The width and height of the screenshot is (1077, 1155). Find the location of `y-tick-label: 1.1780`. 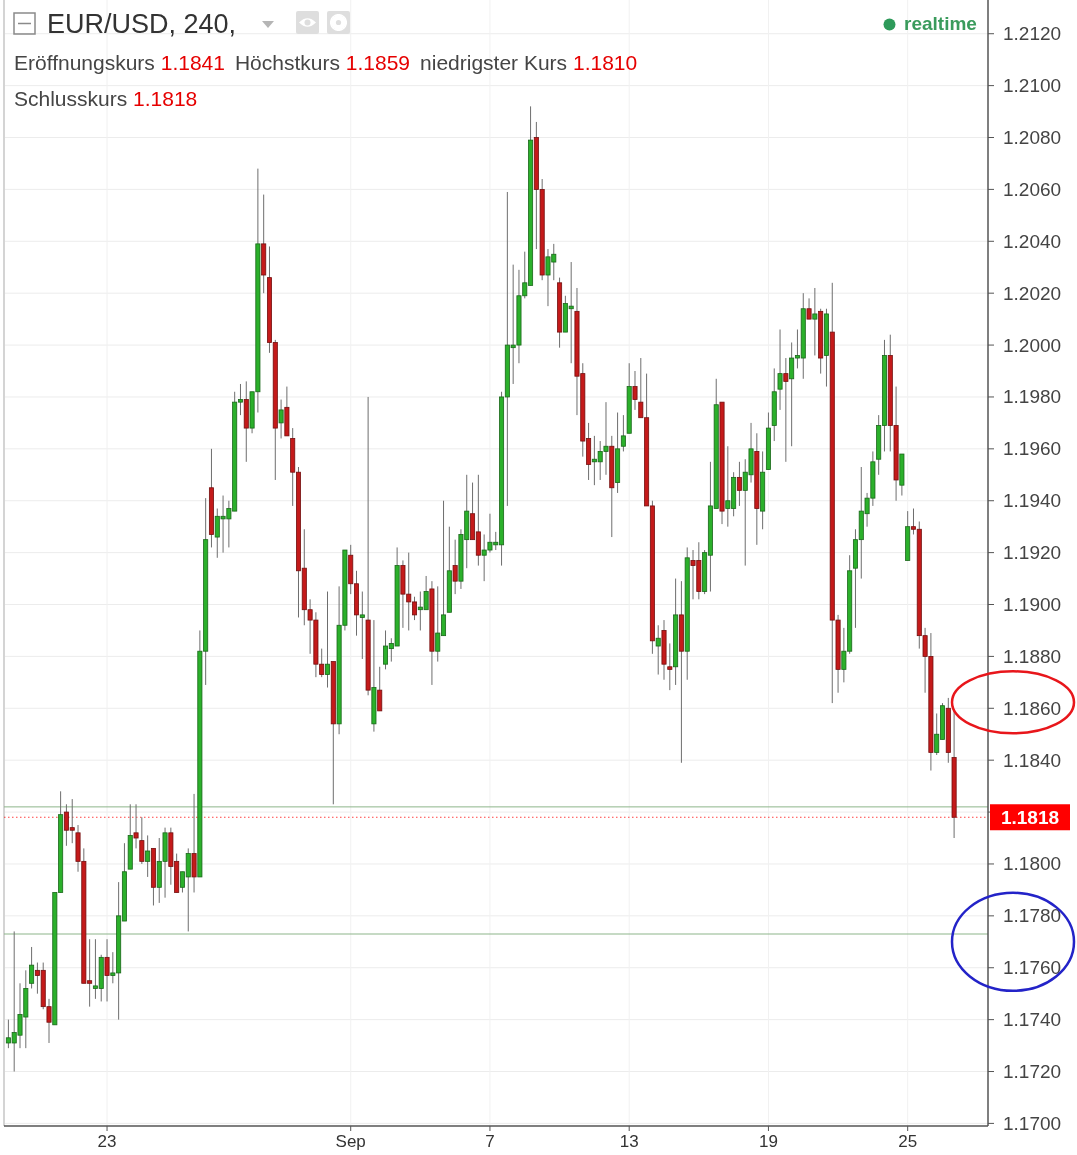

y-tick-label: 1.1780 is located at coordinates (1032, 916).